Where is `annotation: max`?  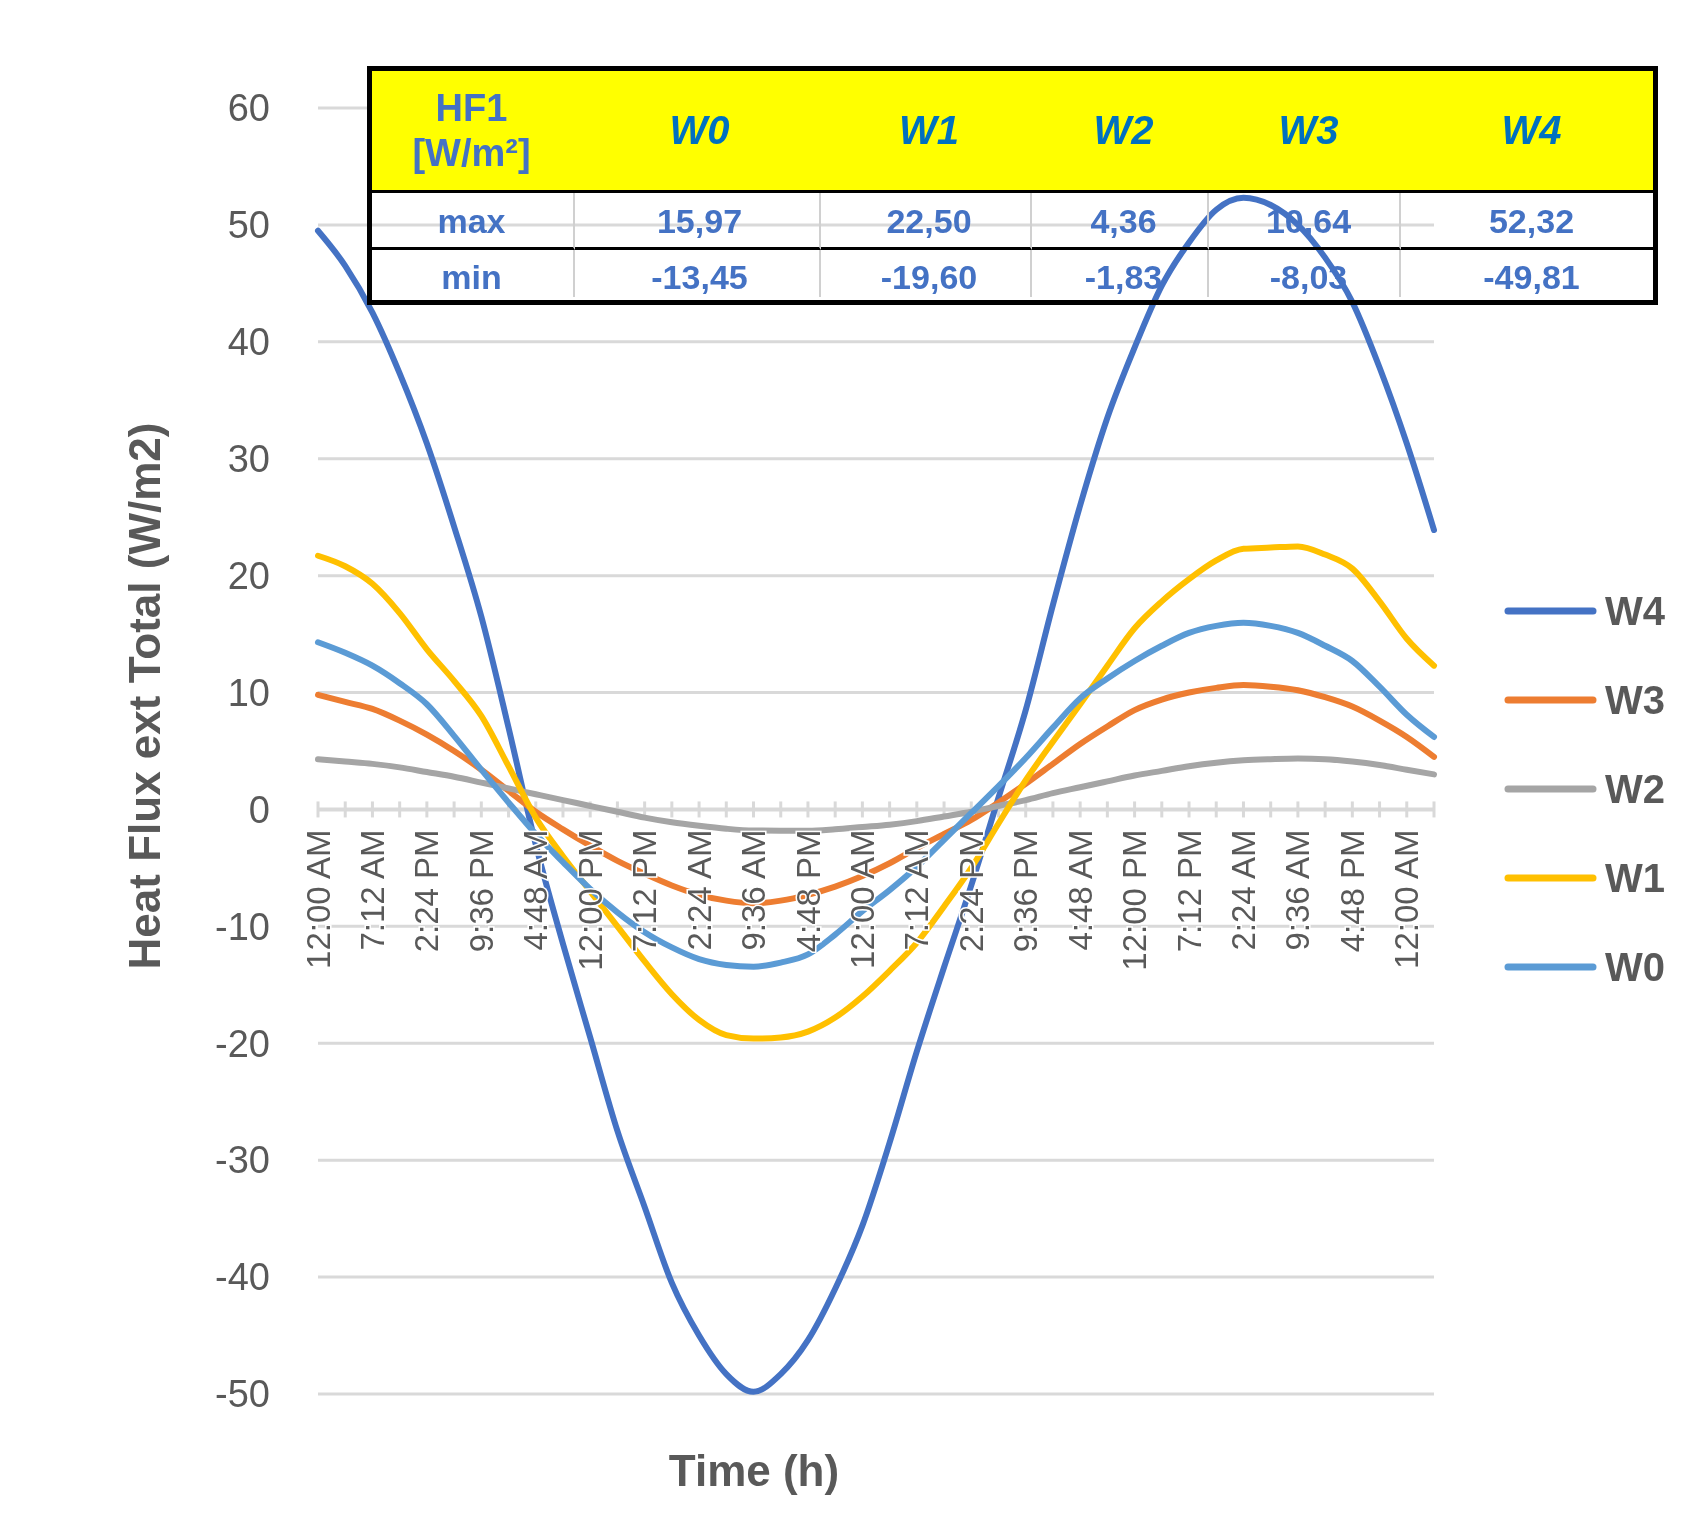 annotation: max is located at coordinates (471, 221).